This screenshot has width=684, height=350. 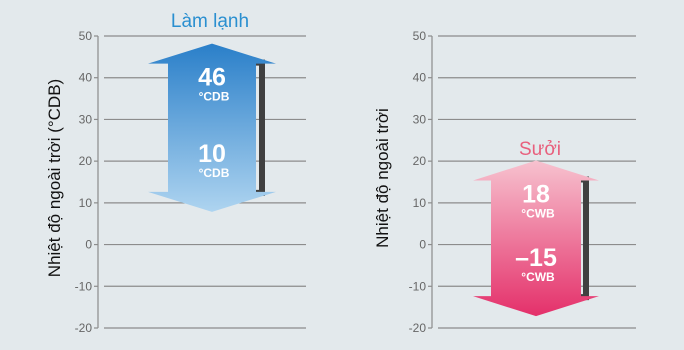 What do you see at coordinates (212, 78) in the screenshot?
I see `cooling-max-label-value: 46` at bounding box center [212, 78].